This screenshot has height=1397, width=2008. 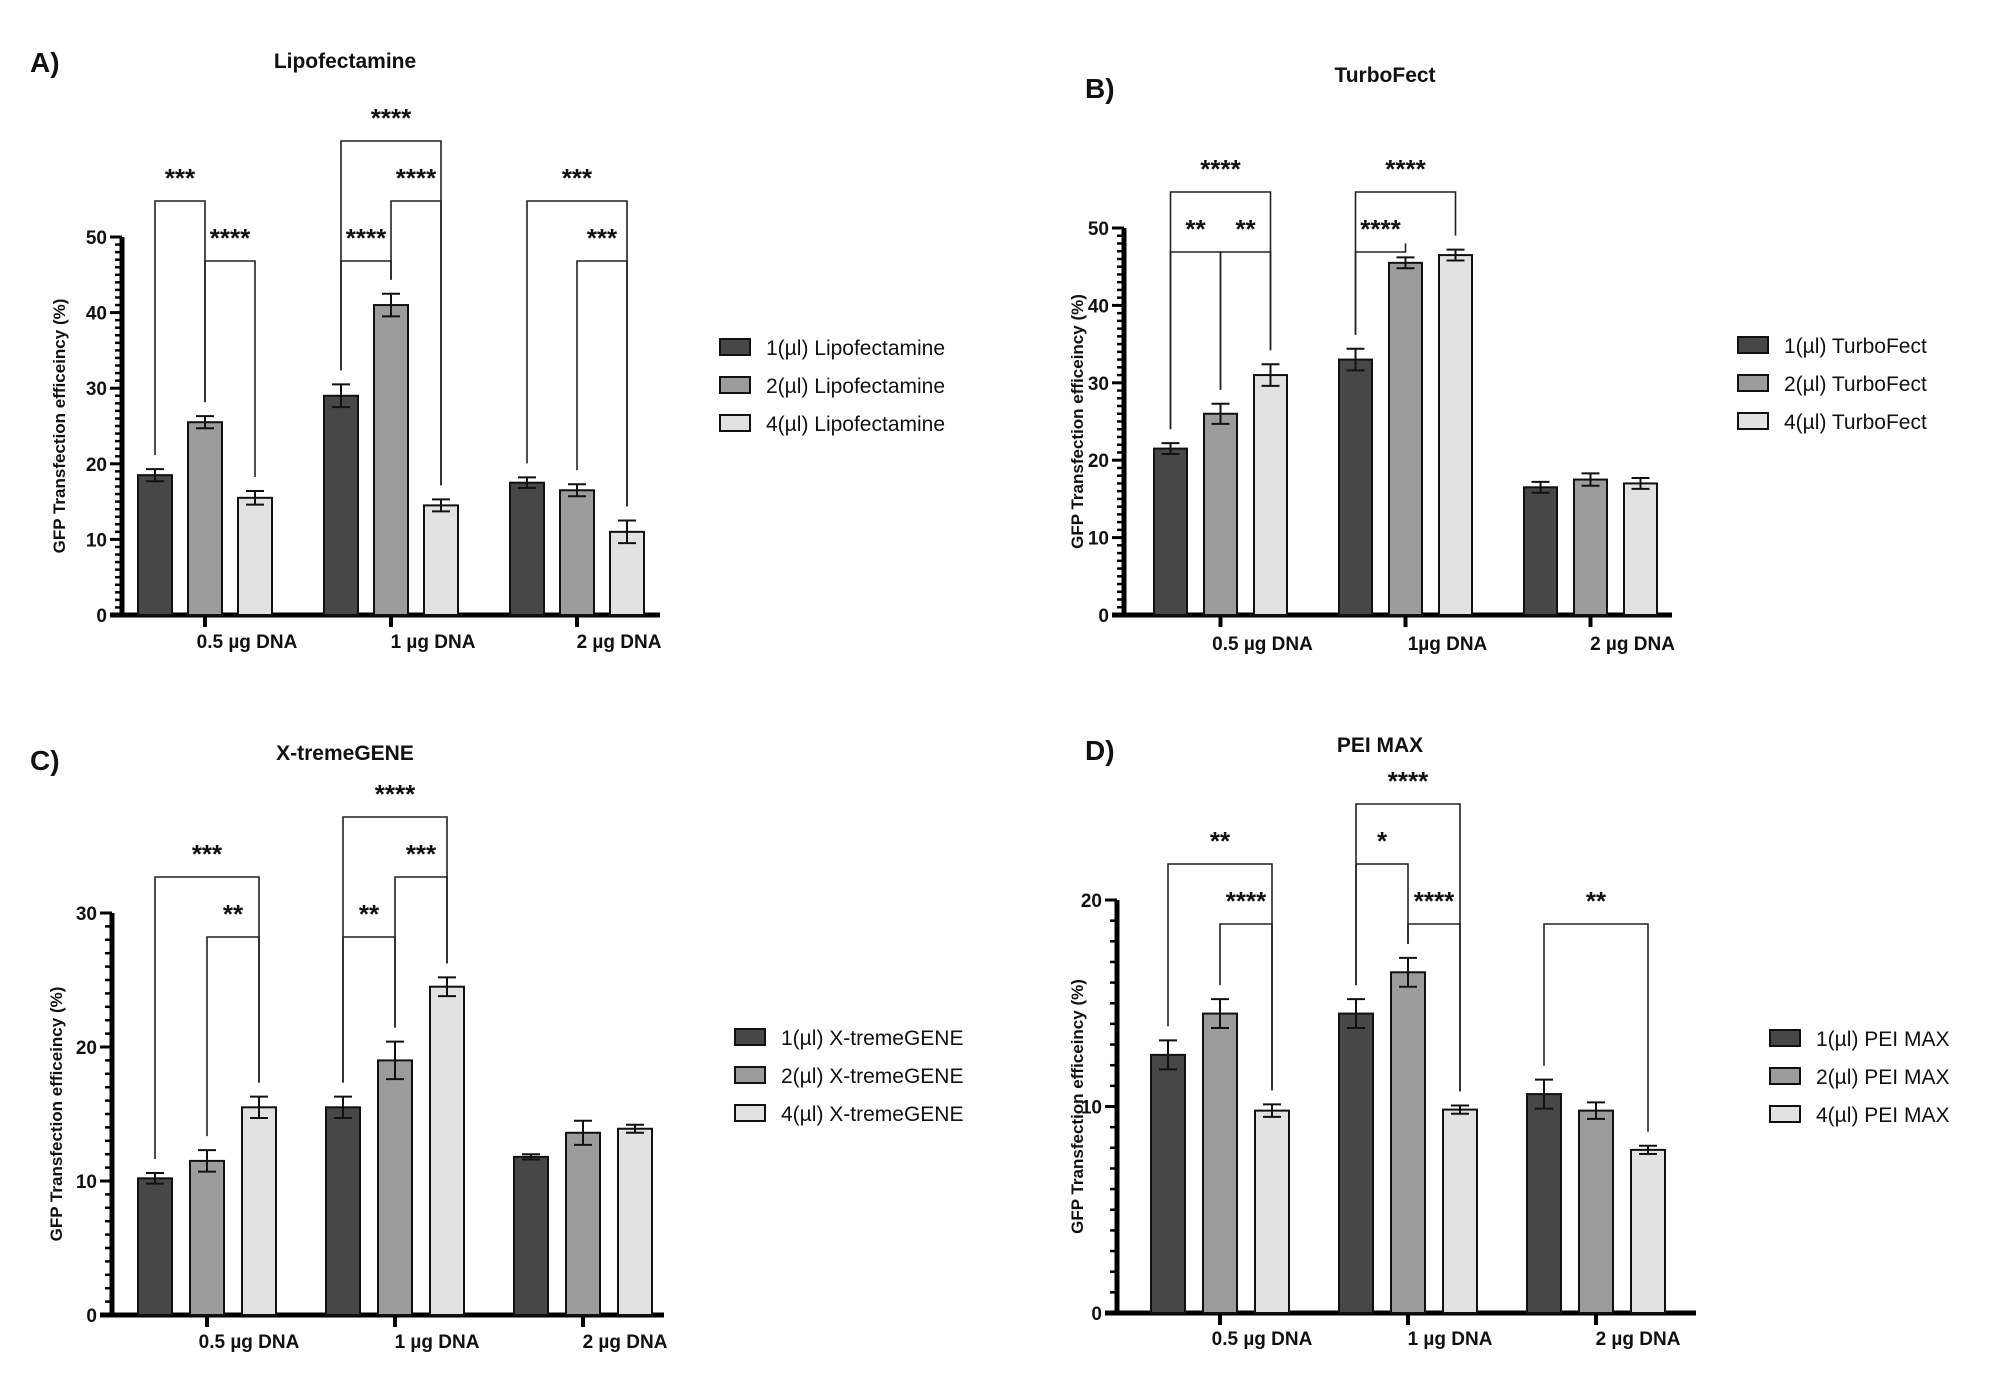 I want to click on y-tick-label: 20, so click(x=96, y=465).